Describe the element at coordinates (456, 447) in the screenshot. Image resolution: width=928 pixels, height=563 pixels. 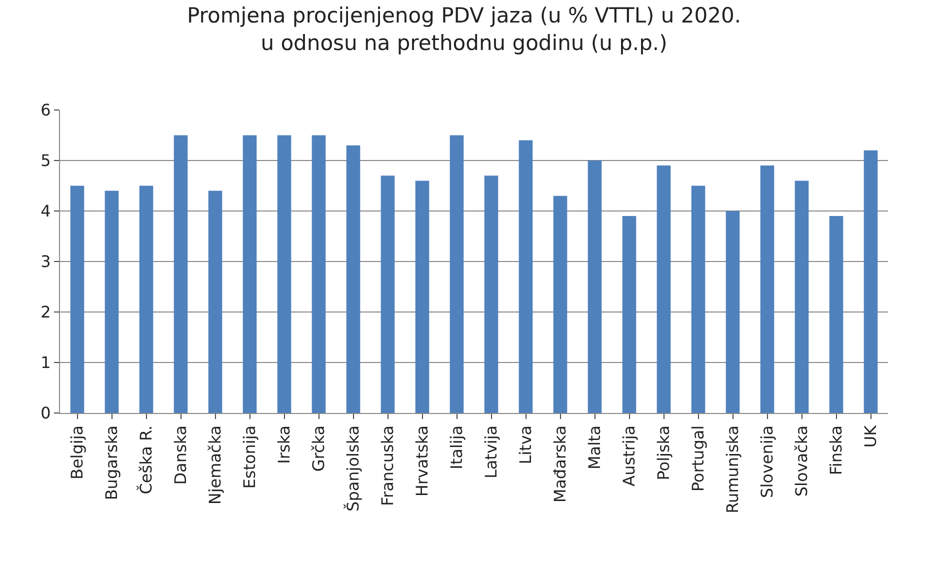
I see `x-tick-label: Italija` at that location.